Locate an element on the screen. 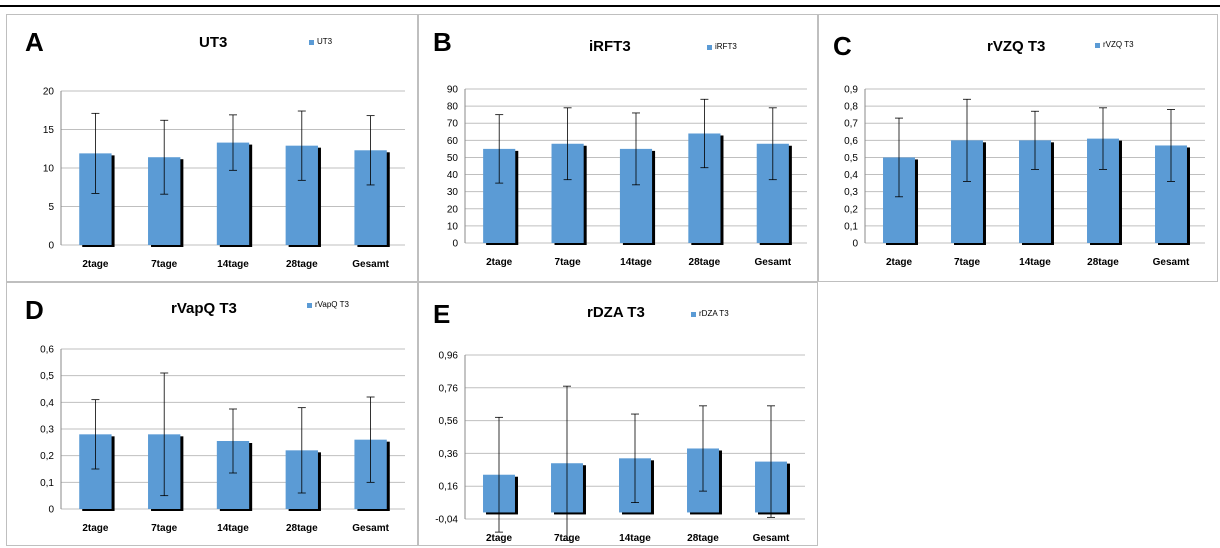 The image size is (1220, 548). top-rule is located at coordinates (610, 6).